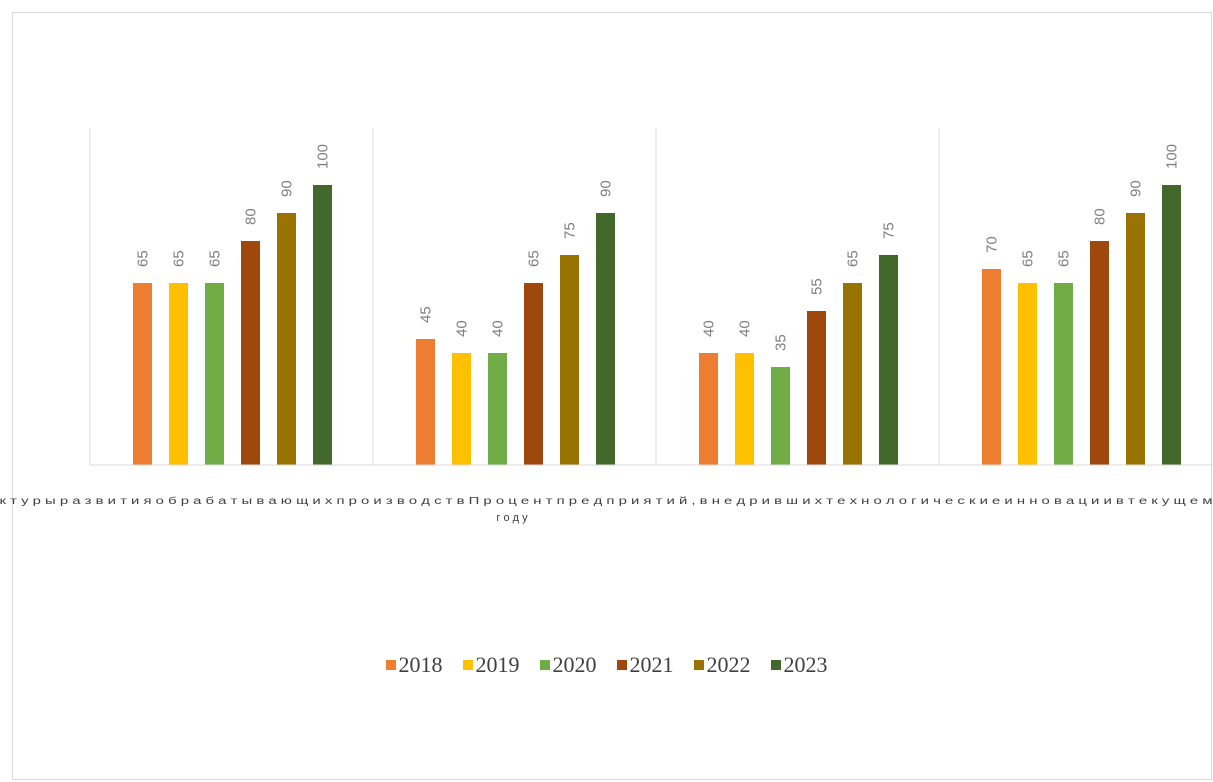  What do you see at coordinates (606, 665) in the screenshot?
I see `chart-legend: 2018 2019 2020 2021 2022 2023` at bounding box center [606, 665].